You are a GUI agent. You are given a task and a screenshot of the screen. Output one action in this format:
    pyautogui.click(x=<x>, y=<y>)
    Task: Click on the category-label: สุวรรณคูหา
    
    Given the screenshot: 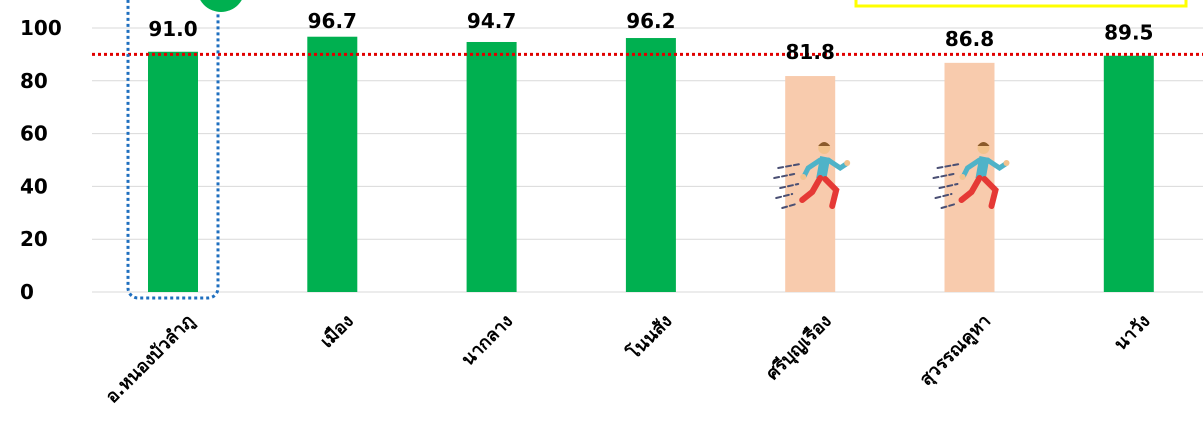 What is the action you would take?
    pyautogui.click(x=956, y=351)
    